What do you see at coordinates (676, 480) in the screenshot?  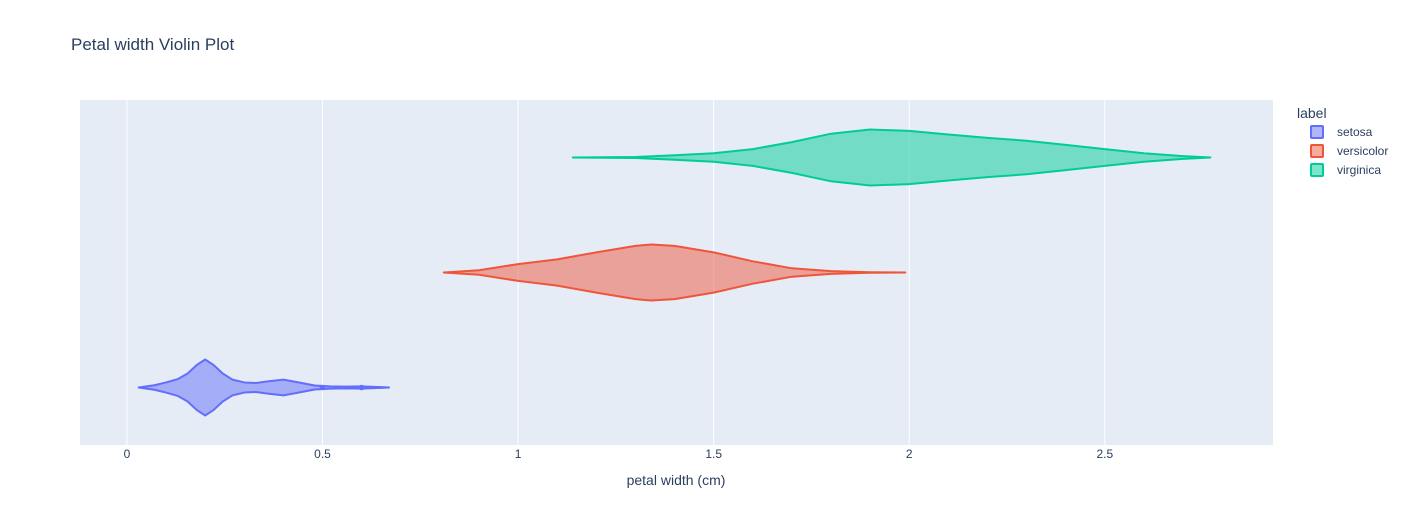 I see `x-axis-label: petal width (cm)` at bounding box center [676, 480].